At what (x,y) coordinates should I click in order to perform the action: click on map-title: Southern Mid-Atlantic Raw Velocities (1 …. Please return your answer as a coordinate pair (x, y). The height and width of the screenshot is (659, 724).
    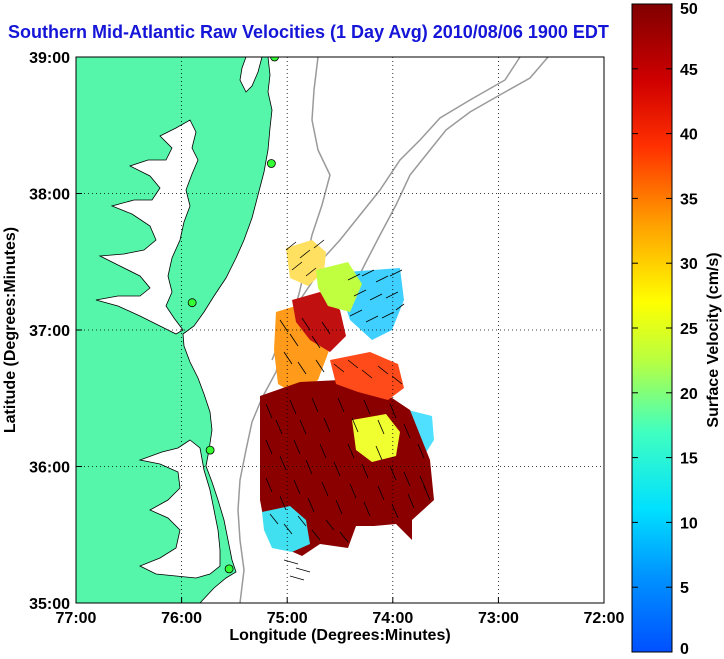
    Looking at the image, I should click on (308, 32).